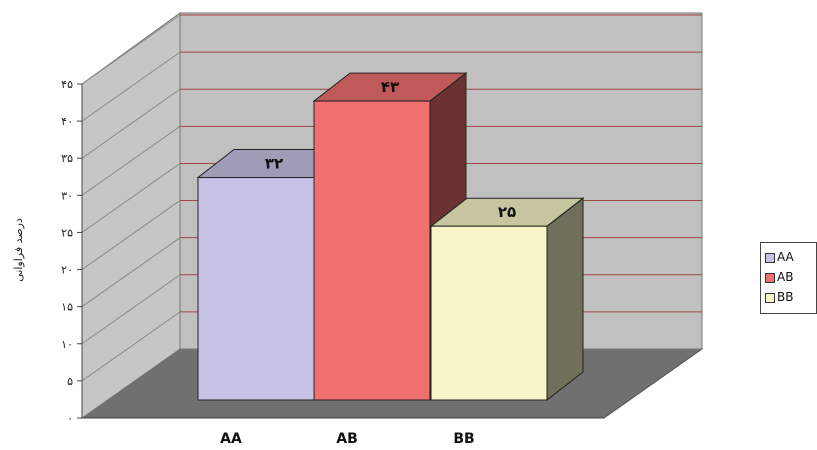  What do you see at coordinates (67, 344) in the screenshot?
I see `y-tick-label: ۱۰` at bounding box center [67, 344].